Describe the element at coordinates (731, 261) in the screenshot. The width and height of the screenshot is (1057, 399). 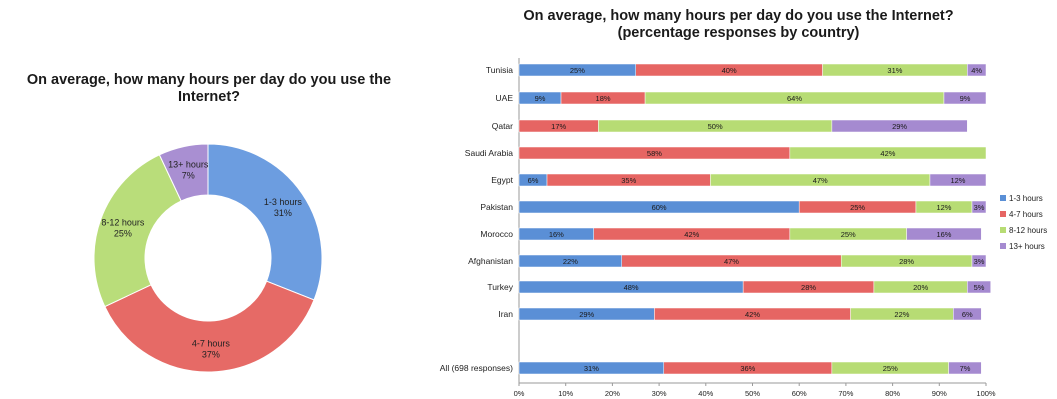
I see `bar-value-label-afghanistan-4-7-hours: 47%` at that location.